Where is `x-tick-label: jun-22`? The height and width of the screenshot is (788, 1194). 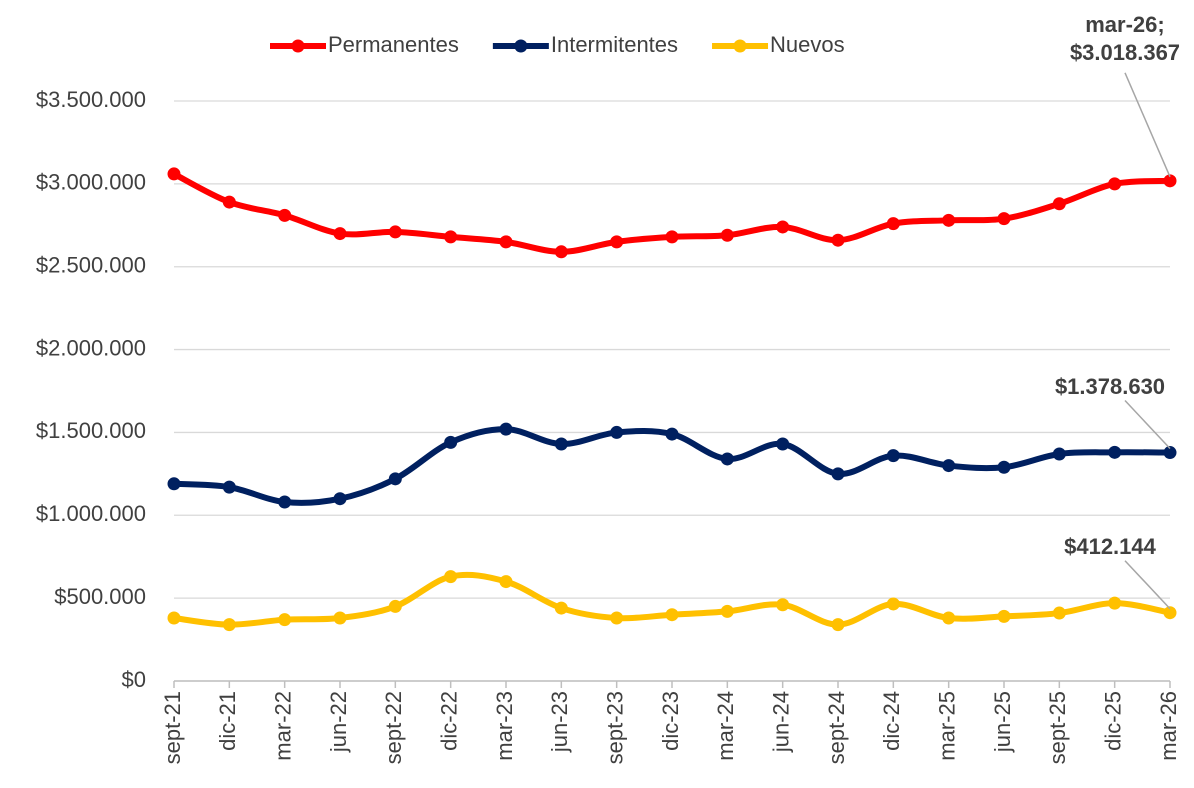 x-tick-label: jun-22 is located at coordinates (338, 722).